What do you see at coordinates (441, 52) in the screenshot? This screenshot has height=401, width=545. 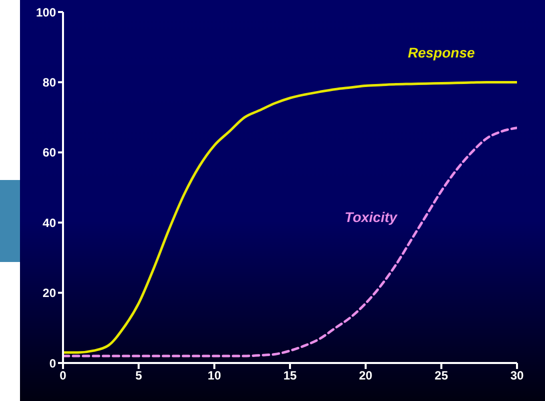 I see `series-label: Response` at bounding box center [441, 52].